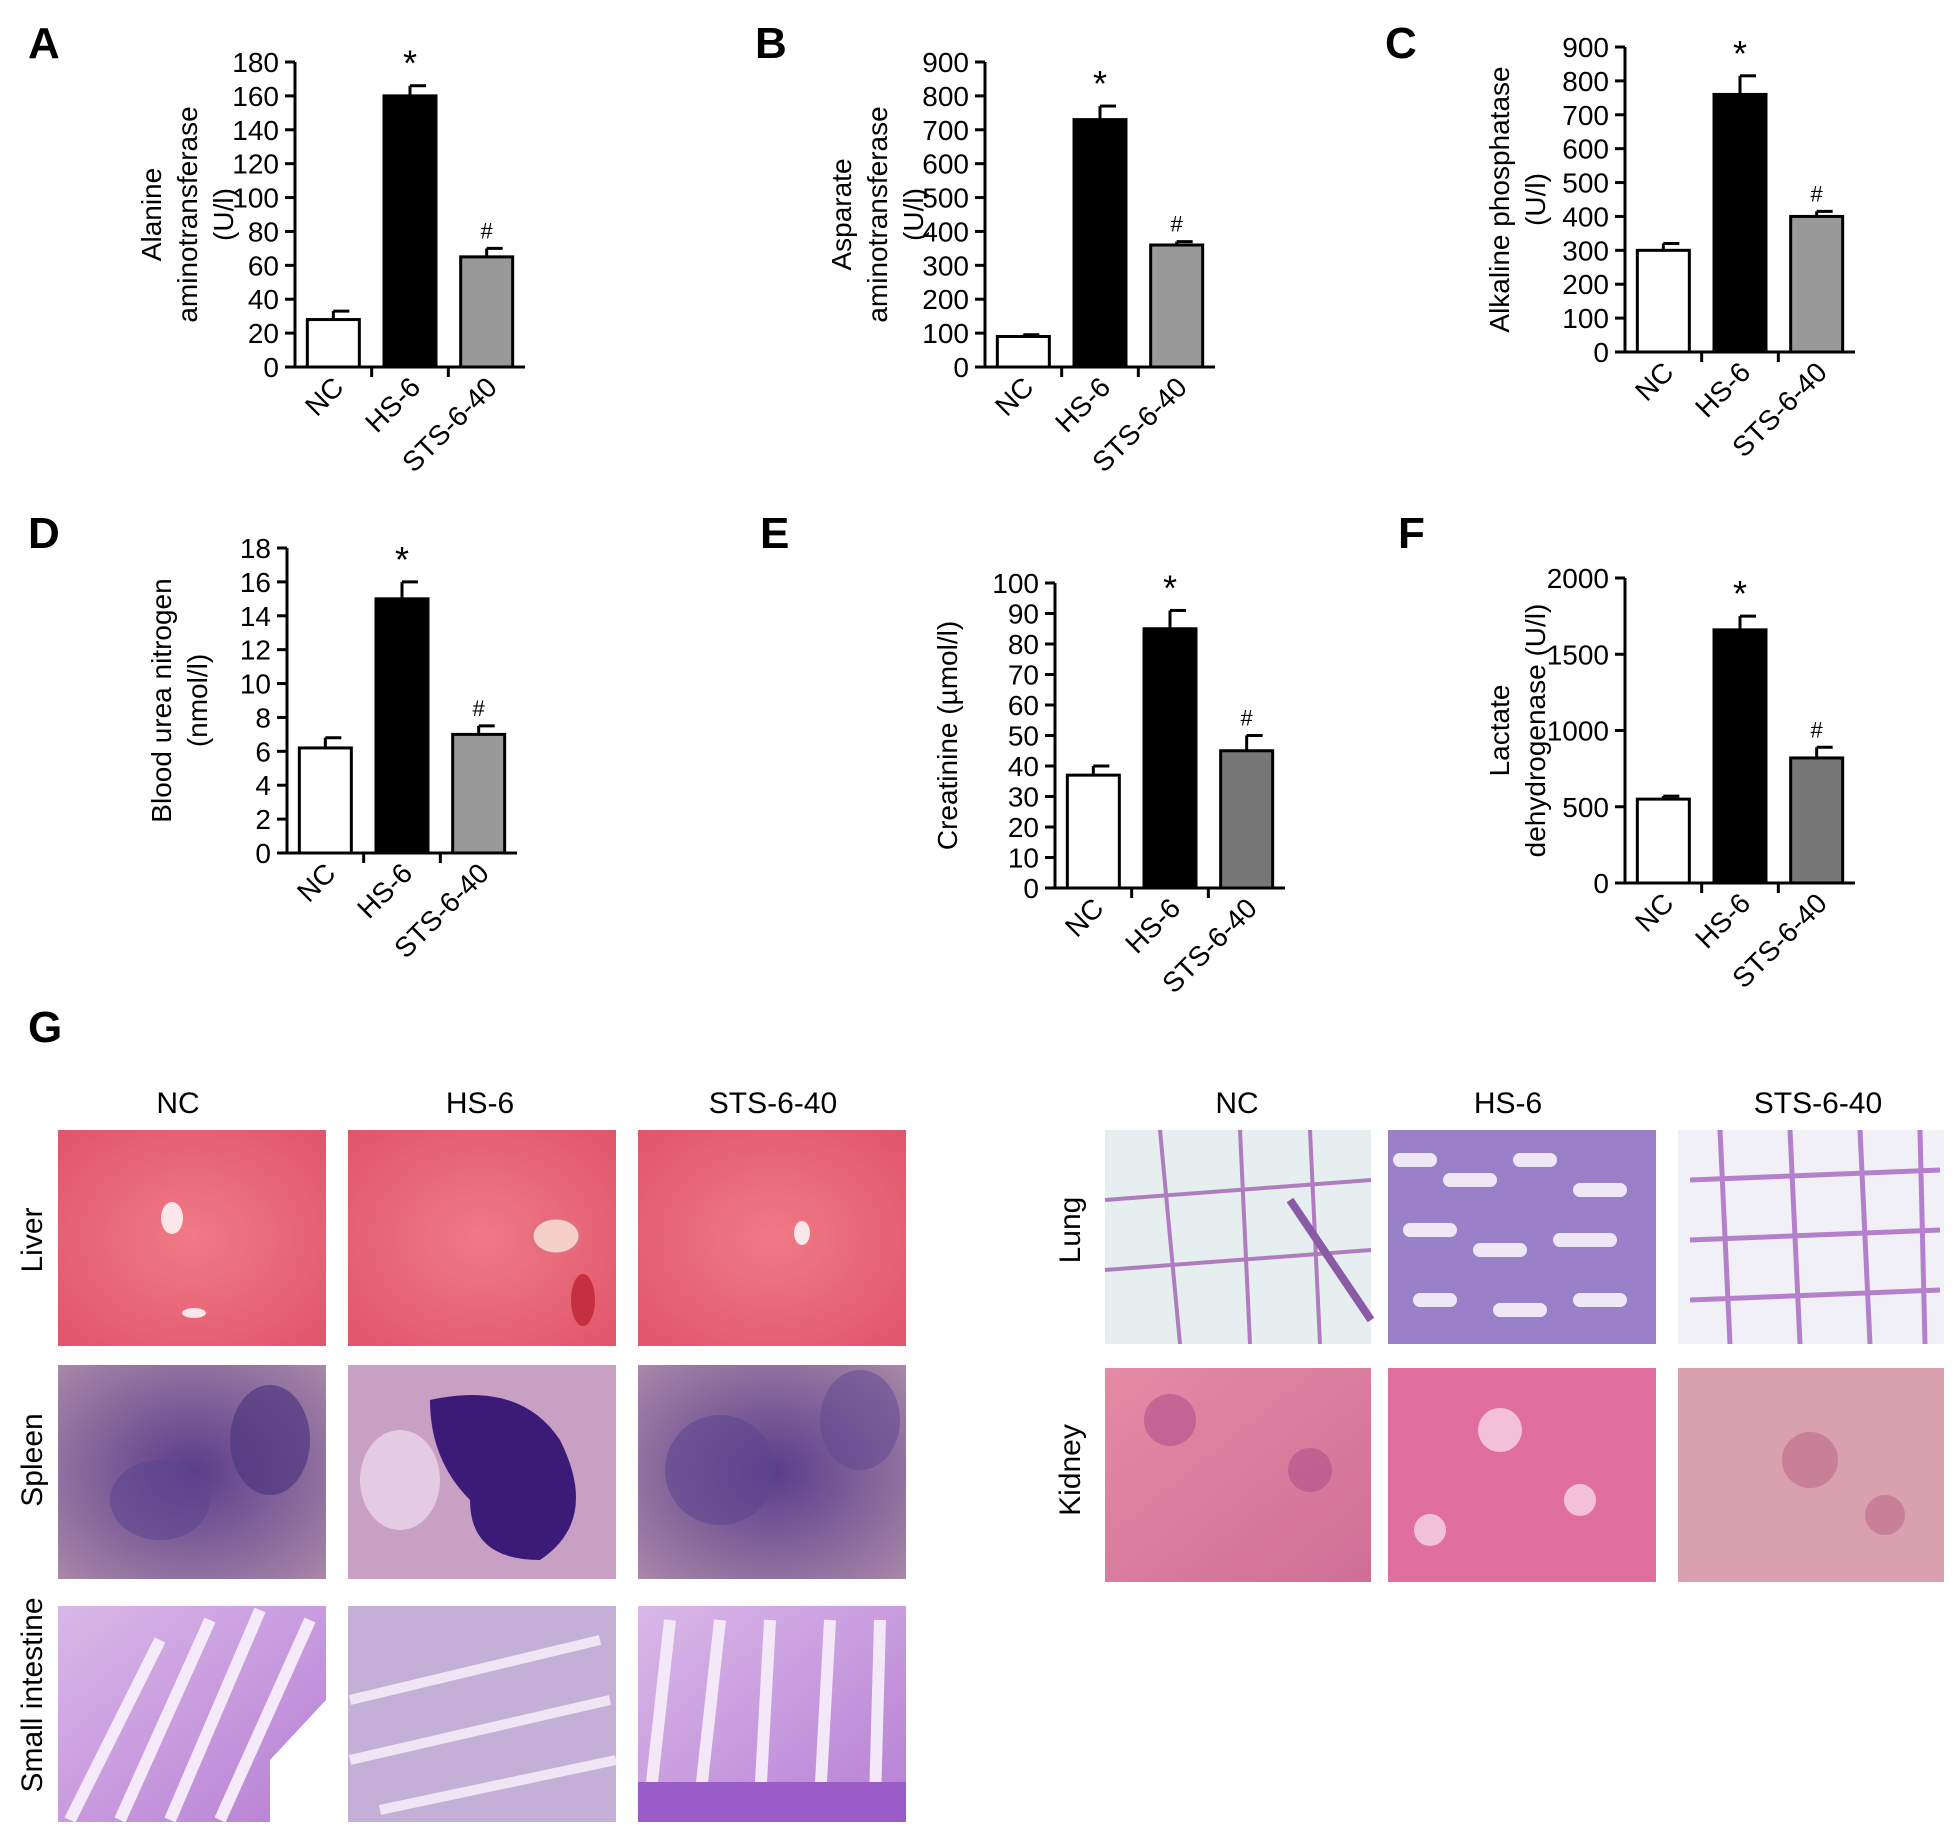 The height and width of the screenshot is (1838, 1956). I want to click on y-tick-label: 2, so click(263, 819).